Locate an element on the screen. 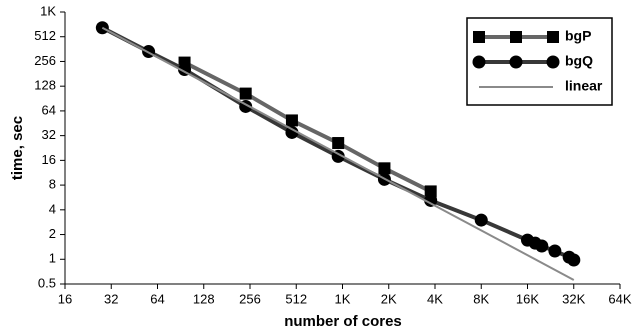 The image size is (636, 333). x-tick-label: 1K is located at coordinates (343, 298).